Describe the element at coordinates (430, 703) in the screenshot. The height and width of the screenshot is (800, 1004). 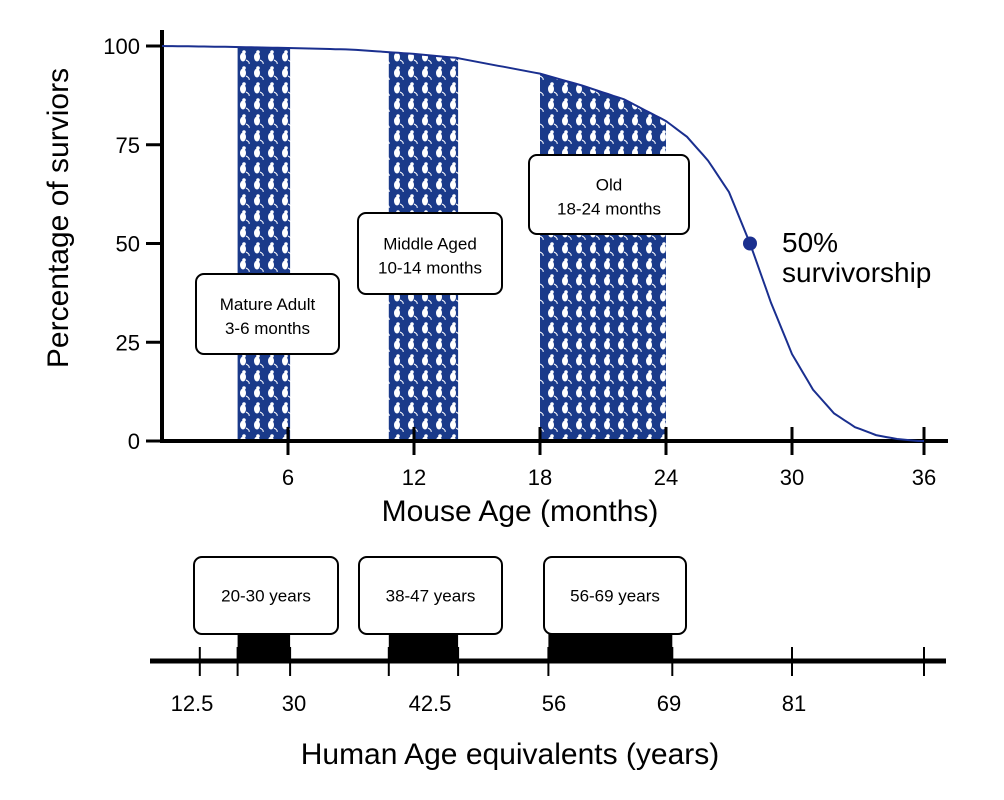
I see `human-tick-label: 42.5` at that location.